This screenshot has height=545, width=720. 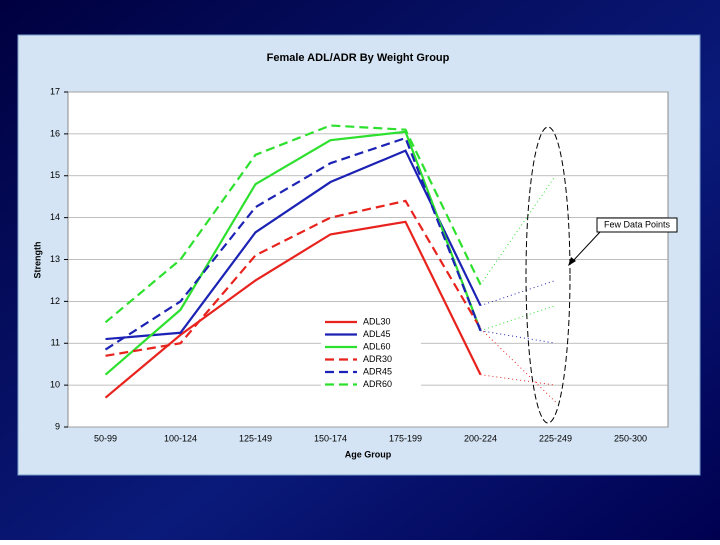 I want to click on x-tick-label: 100-124, so click(x=180, y=438).